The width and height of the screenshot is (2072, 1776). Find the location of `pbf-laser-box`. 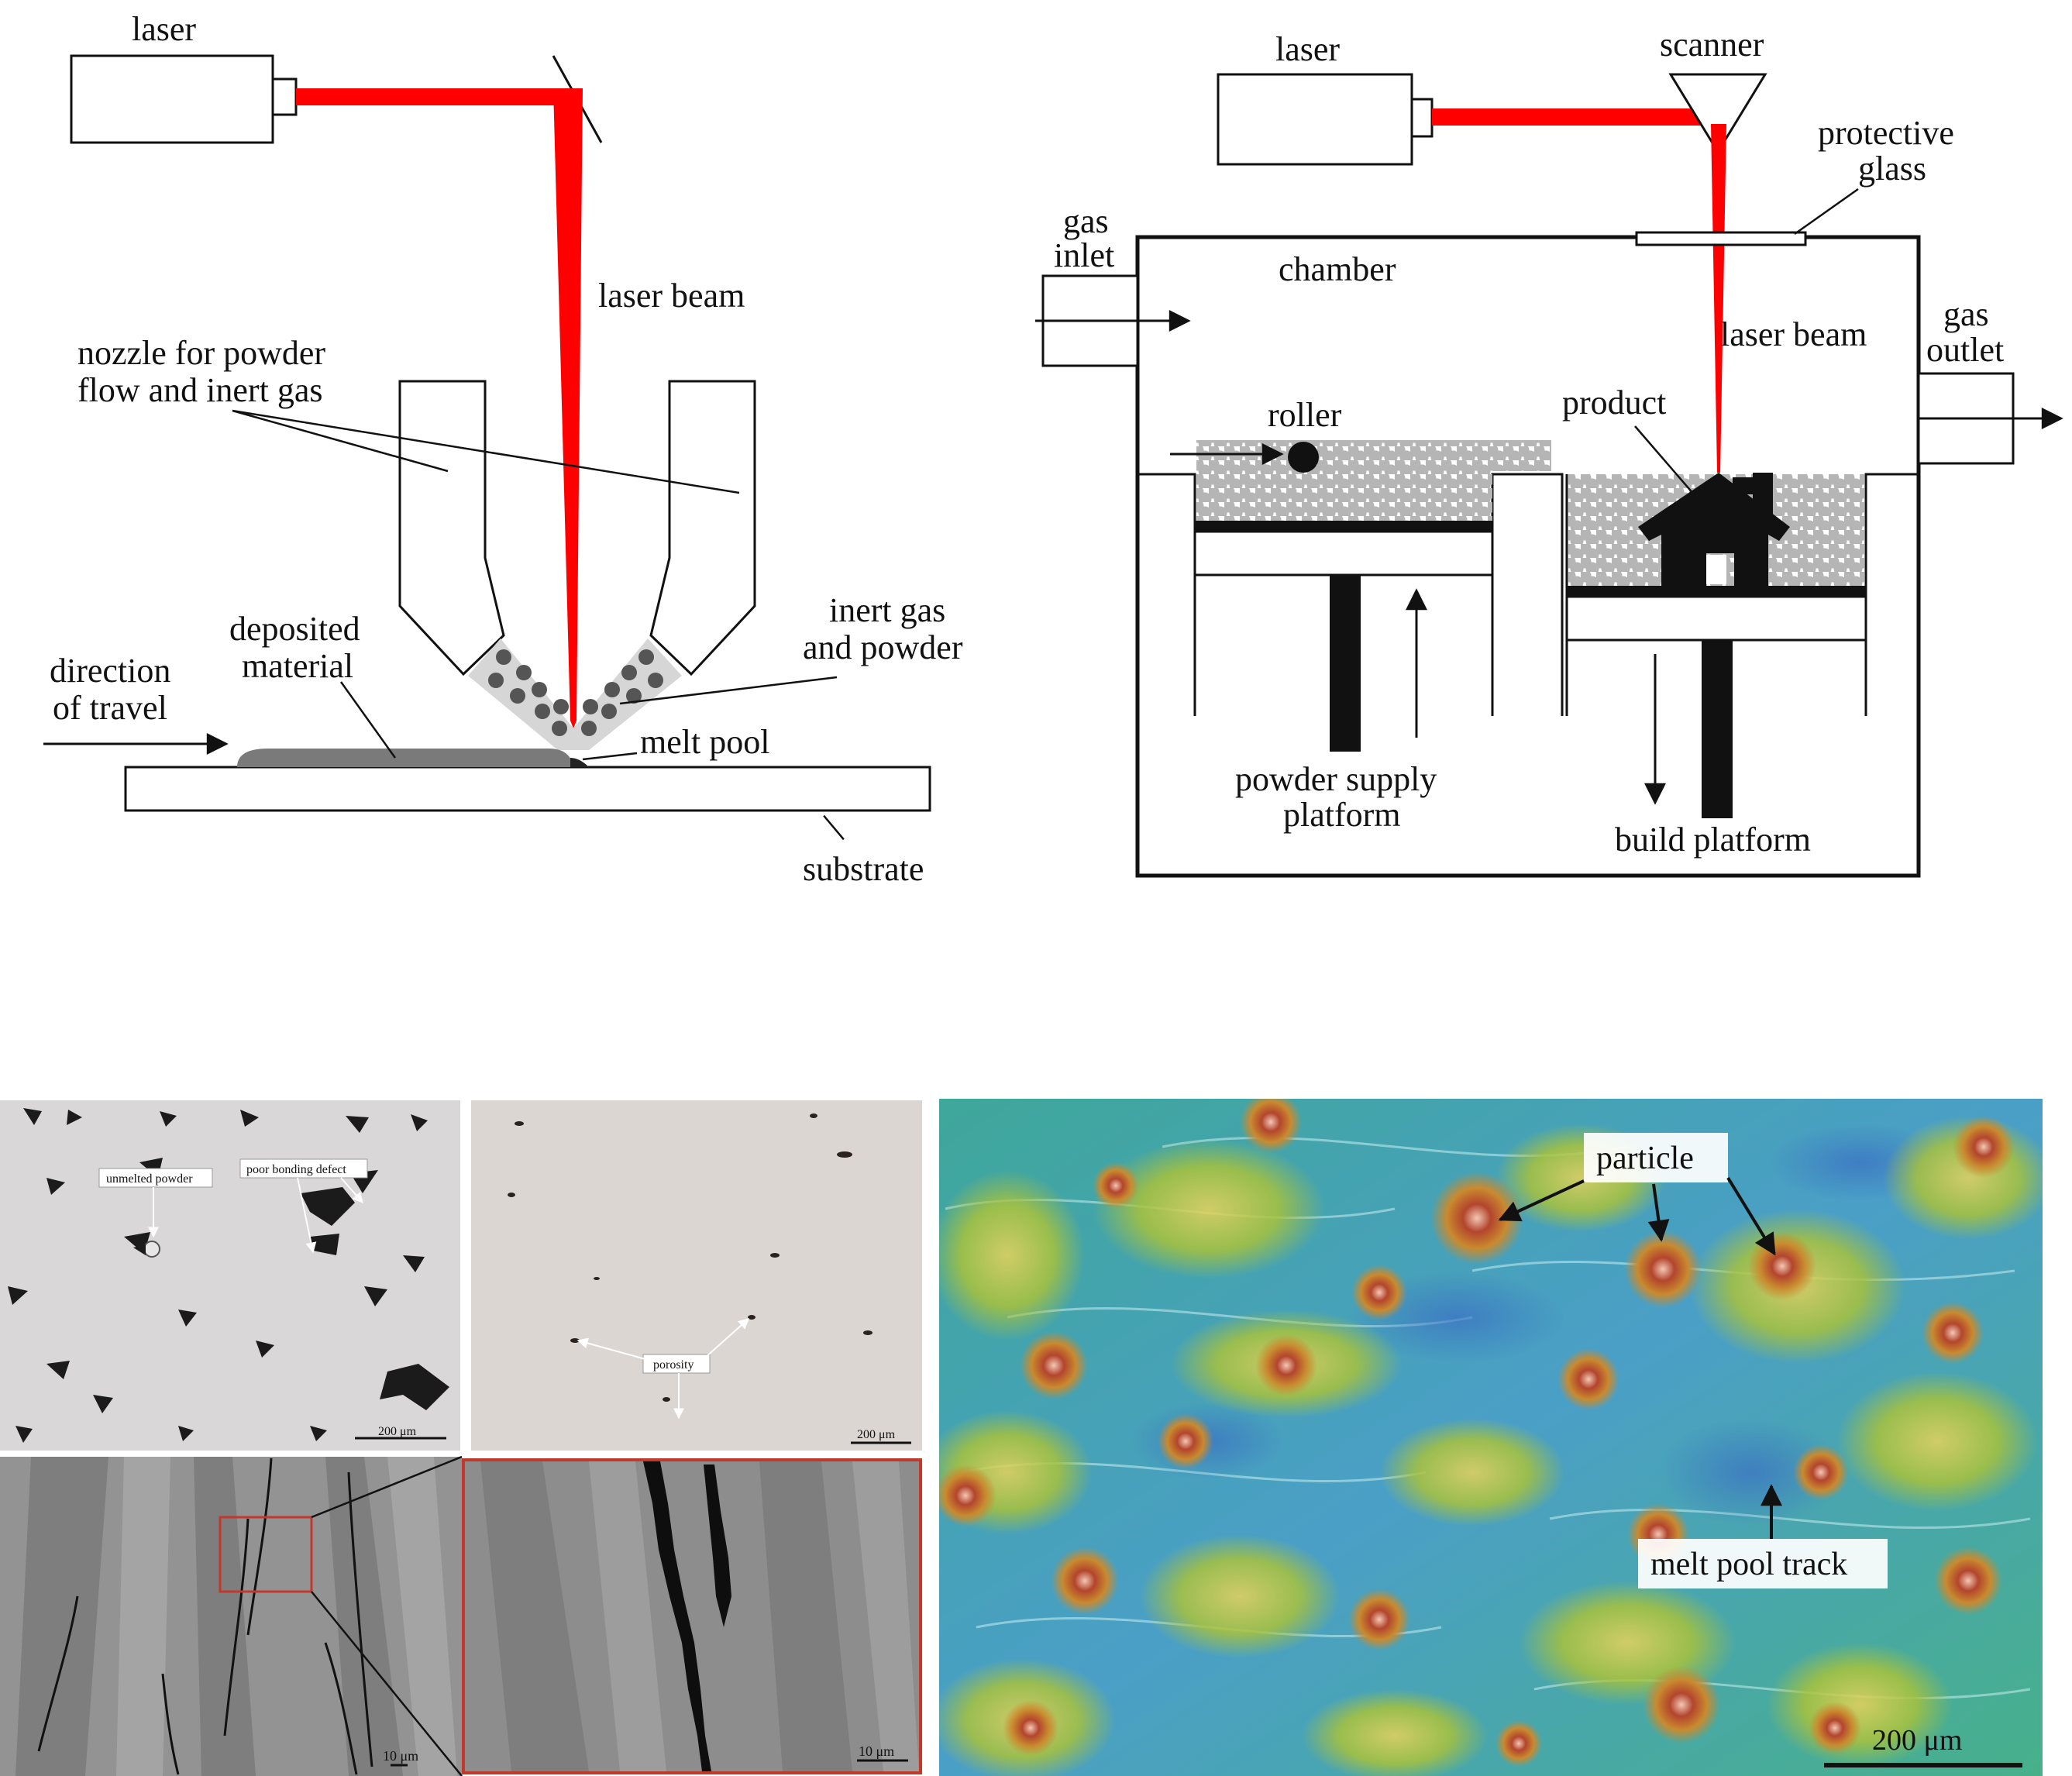

pbf-laser-box is located at coordinates (1315, 120).